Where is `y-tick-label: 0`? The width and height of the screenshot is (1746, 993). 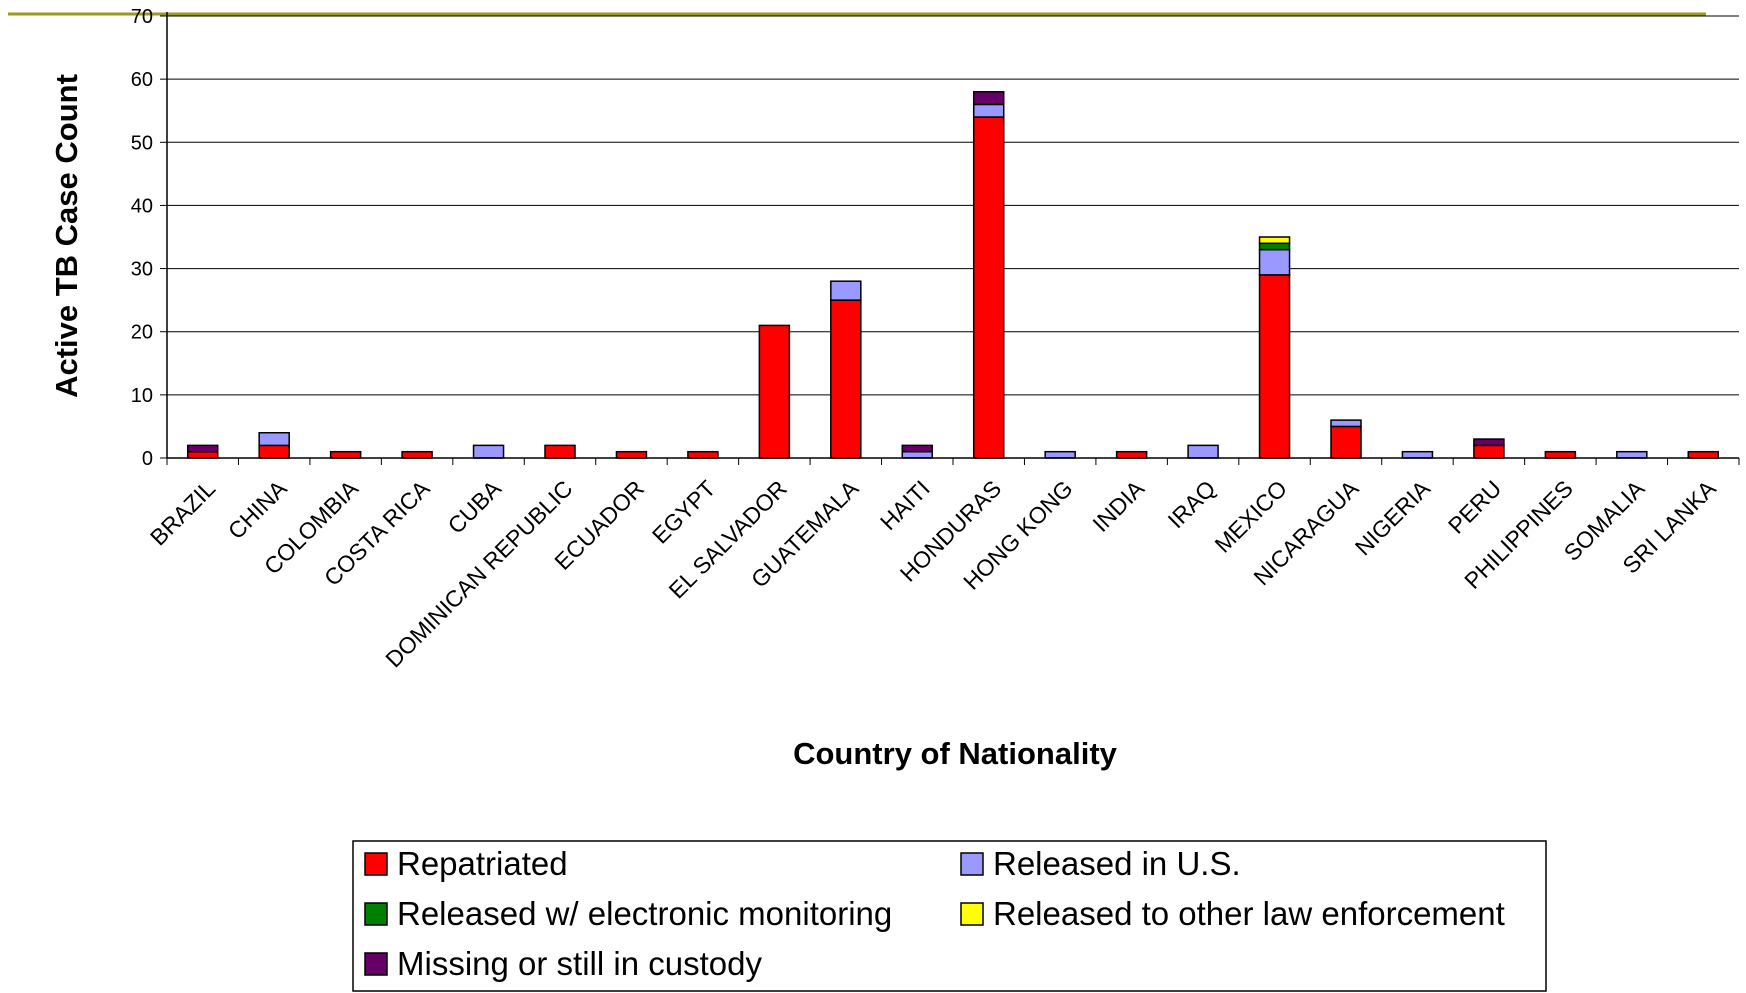 y-tick-label: 0 is located at coordinates (147, 459).